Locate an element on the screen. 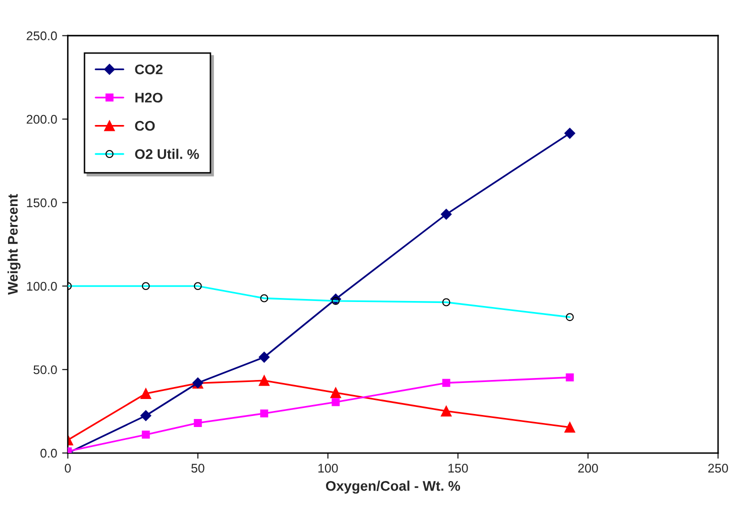  y-tick-label: 200.0 is located at coordinates (41, 119).